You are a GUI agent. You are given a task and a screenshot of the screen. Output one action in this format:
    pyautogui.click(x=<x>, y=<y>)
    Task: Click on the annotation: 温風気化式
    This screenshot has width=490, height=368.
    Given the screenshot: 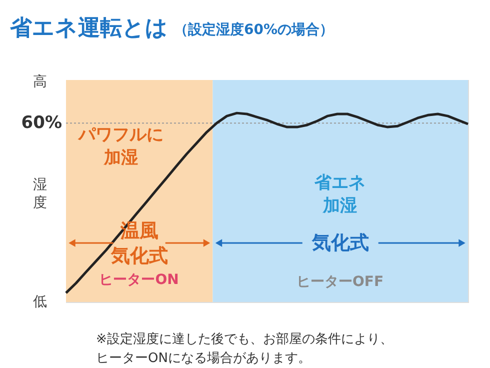 What is the action you would take?
    pyautogui.click(x=139, y=243)
    